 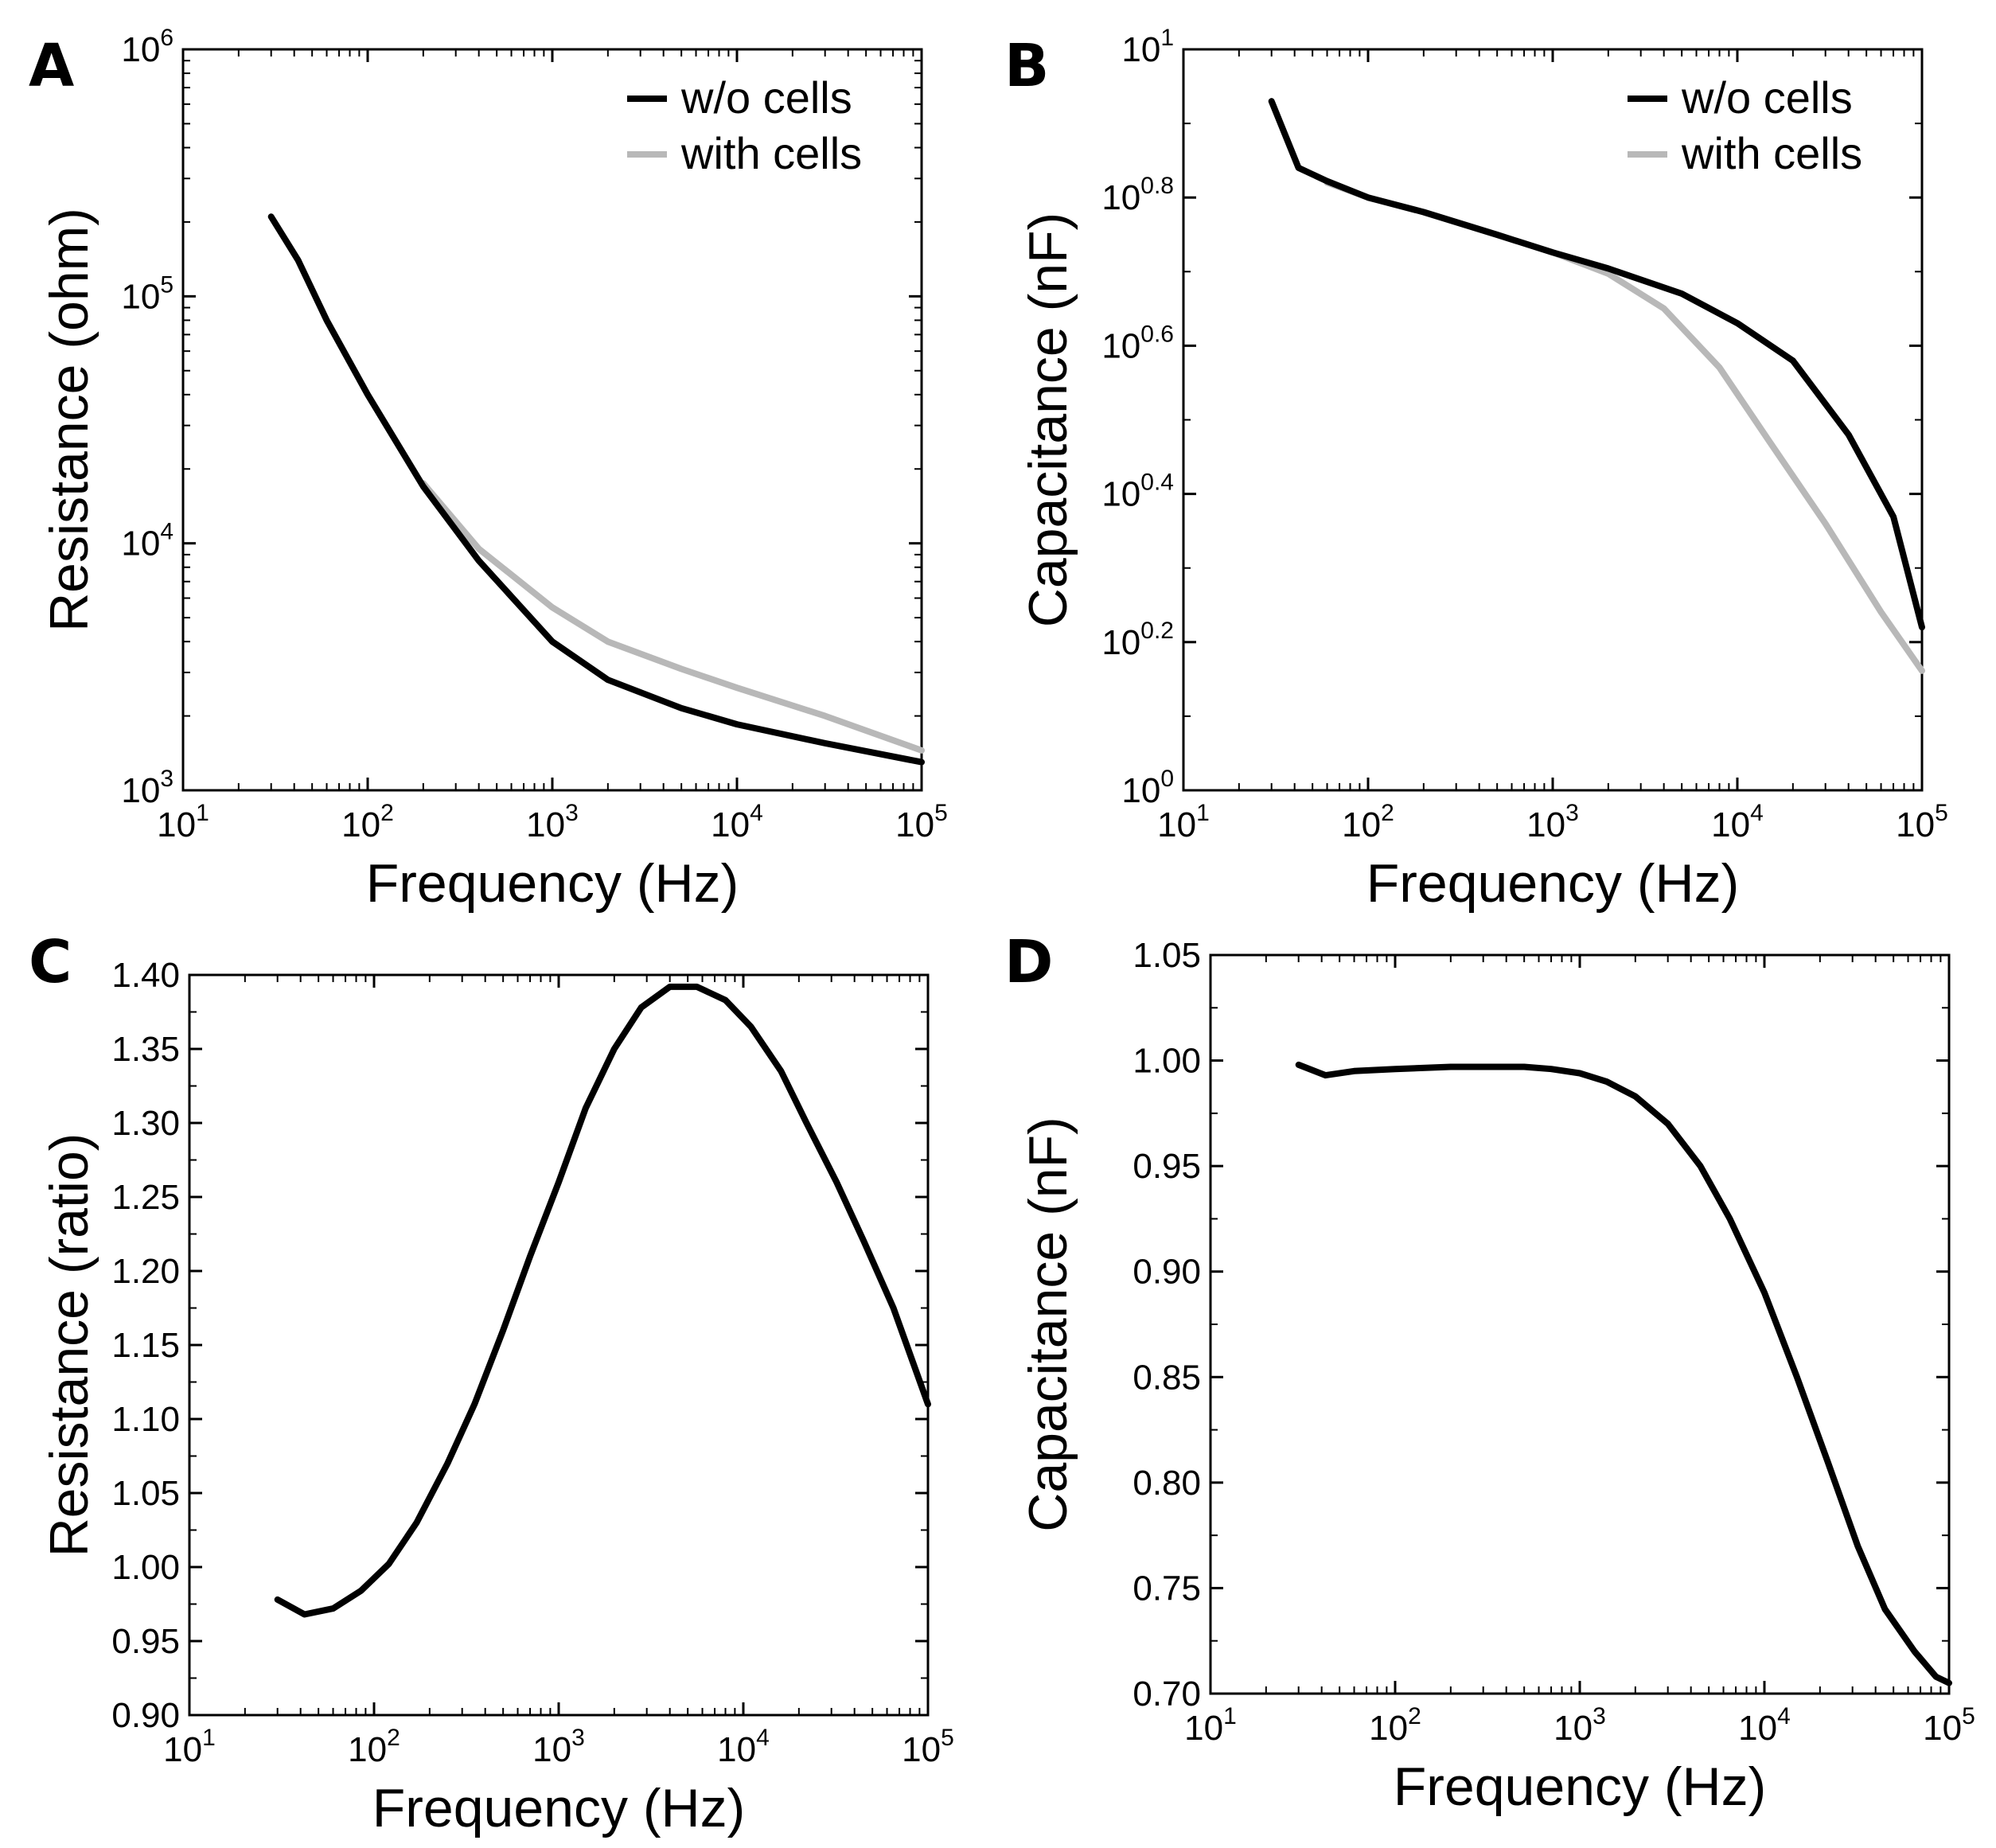 I want to click on y-tick-label: 10¹, so click(x=1147, y=47).